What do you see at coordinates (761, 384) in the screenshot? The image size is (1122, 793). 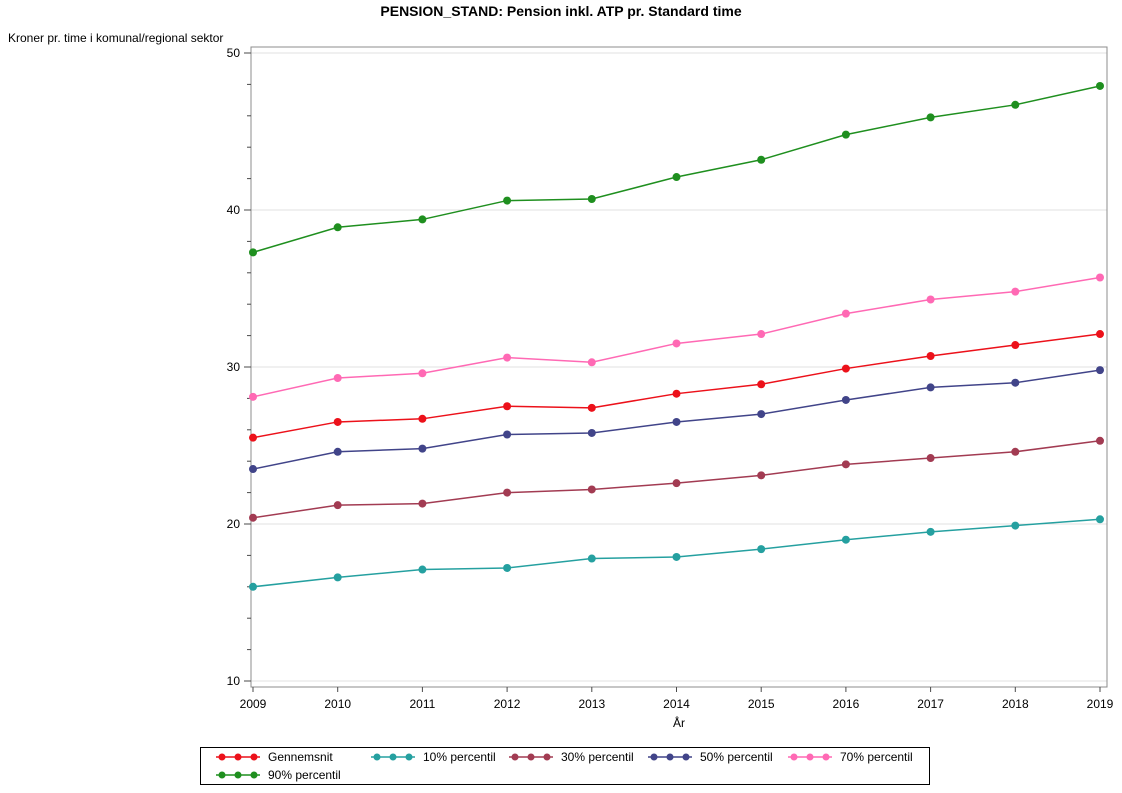 I see `data-point-gennemsnit-2015` at bounding box center [761, 384].